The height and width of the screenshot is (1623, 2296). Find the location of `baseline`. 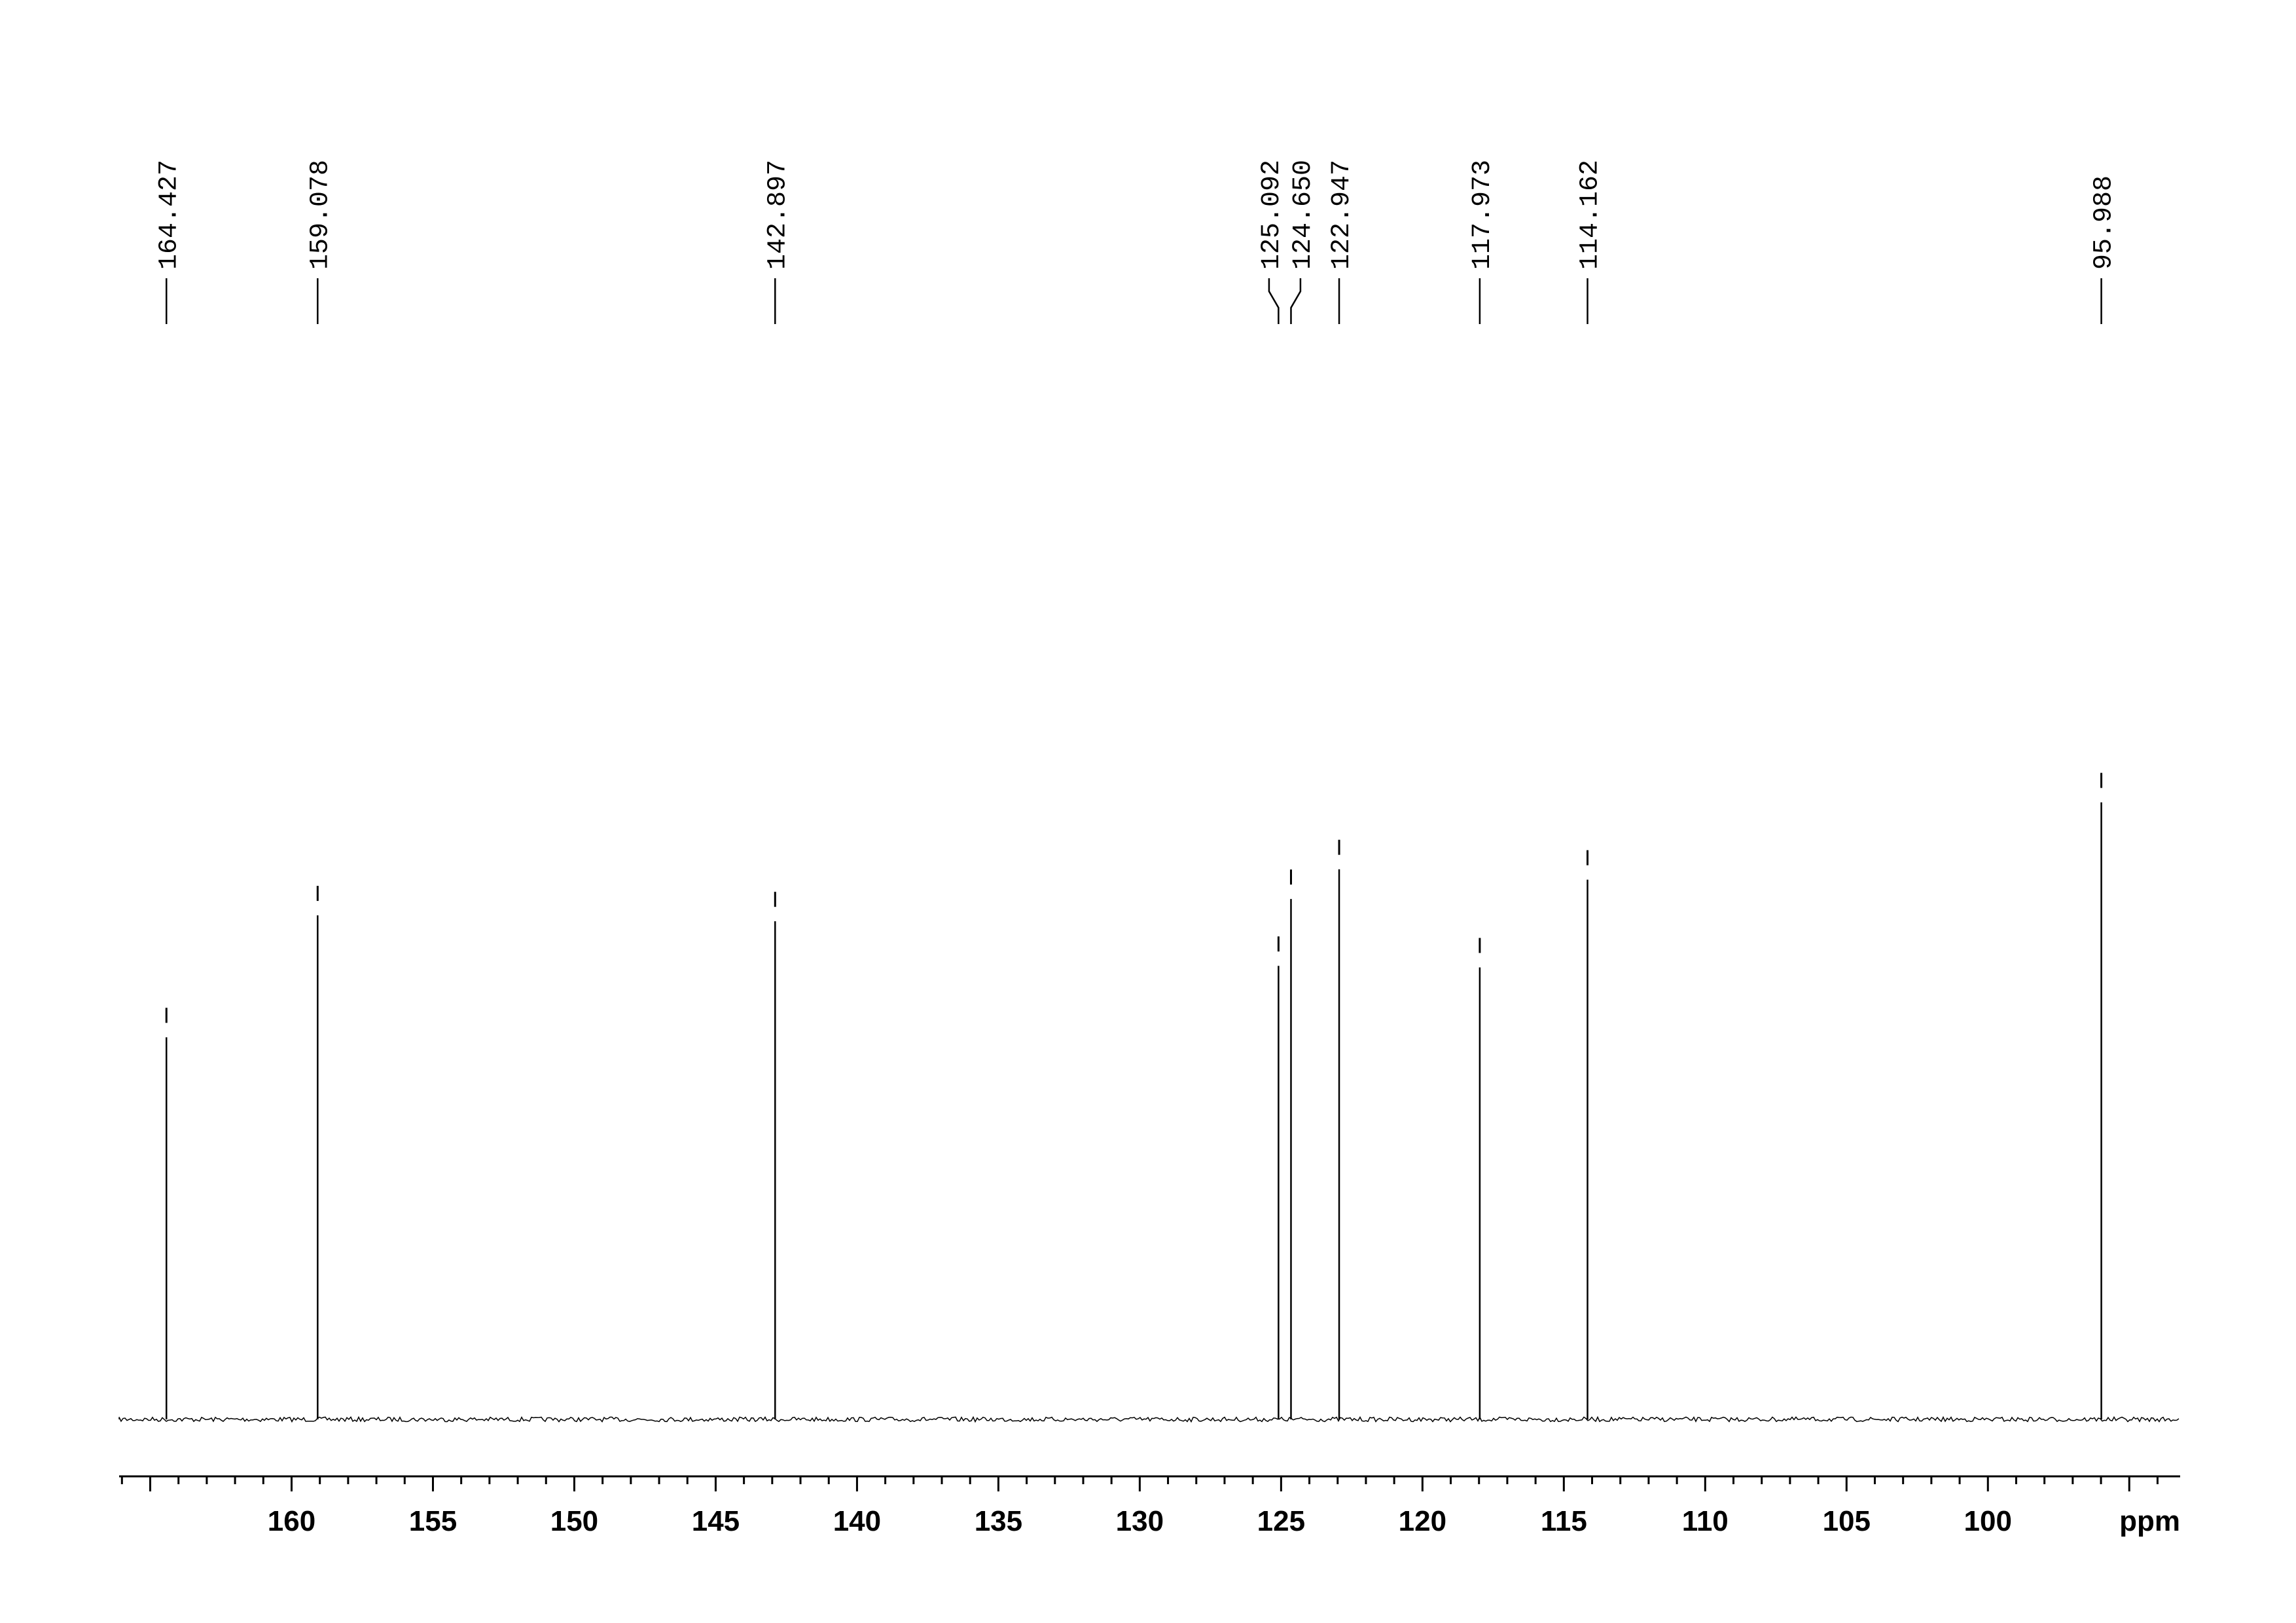

baseline is located at coordinates (1148, 1419).